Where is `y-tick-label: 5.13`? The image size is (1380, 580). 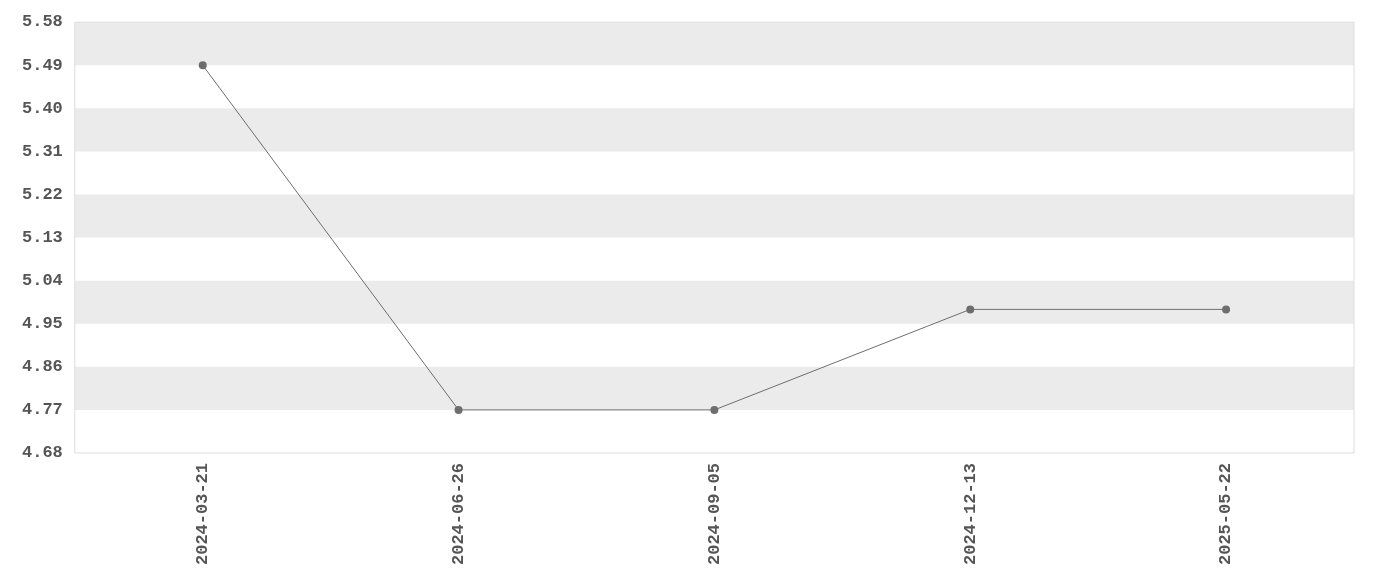
y-tick-label: 5.13 is located at coordinates (42, 237).